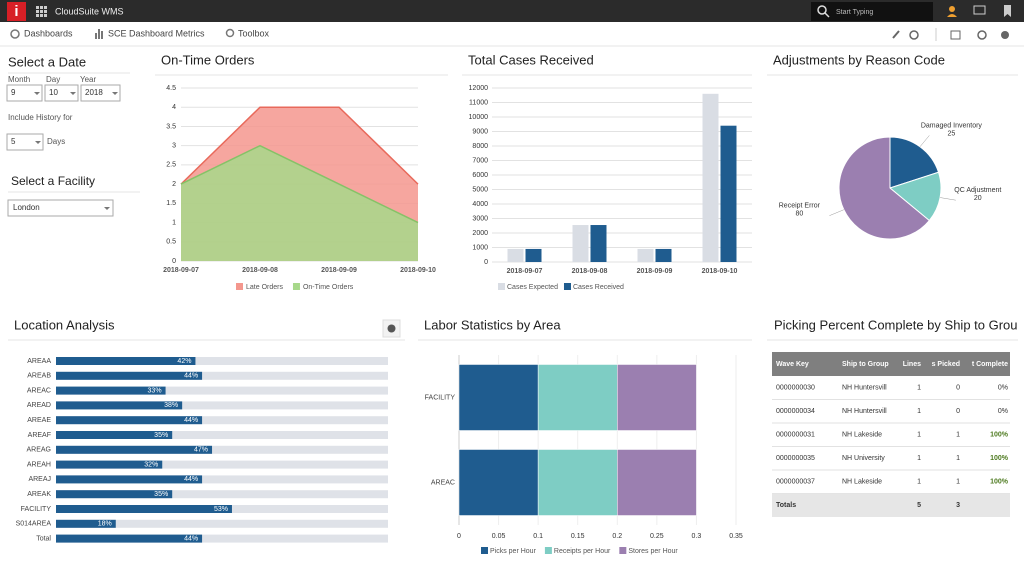 The width and height of the screenshot is (1024, 576). I want to click on year-value: 2018, so click(94, 92).